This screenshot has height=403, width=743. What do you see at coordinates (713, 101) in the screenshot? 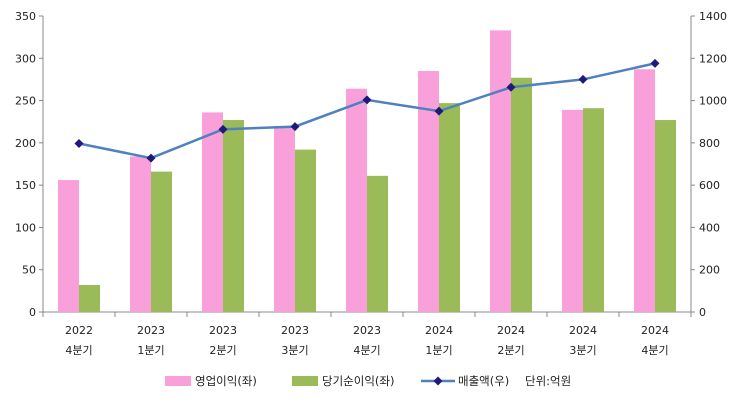
I see `right-tick-label: 1000` at bounding box center [713, 101].